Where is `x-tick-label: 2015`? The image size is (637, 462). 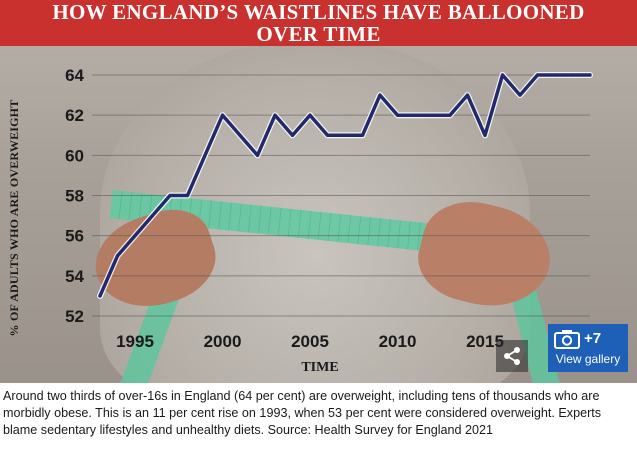 x-tick-label: 2015 is located at coordinates (485, 341).